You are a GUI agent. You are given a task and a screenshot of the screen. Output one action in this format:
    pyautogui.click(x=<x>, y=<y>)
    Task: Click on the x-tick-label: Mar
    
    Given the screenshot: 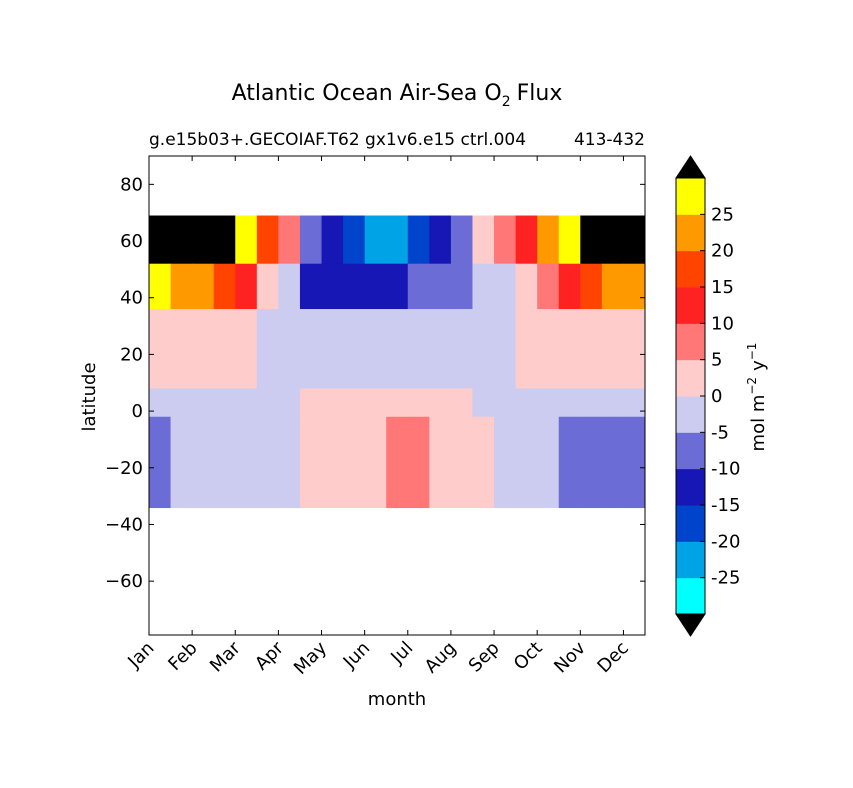 What is the action you would take?
    pyautogui.click(x=225, y=656)
    